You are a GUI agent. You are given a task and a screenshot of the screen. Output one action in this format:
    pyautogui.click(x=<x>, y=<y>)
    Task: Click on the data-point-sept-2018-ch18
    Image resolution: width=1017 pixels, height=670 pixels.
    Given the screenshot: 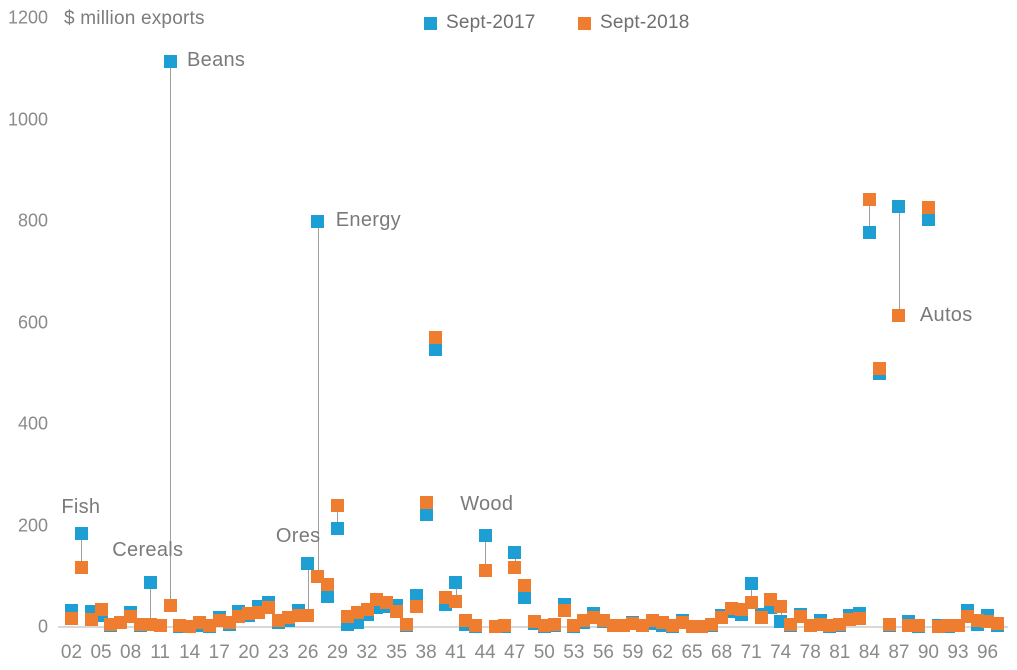 What is the action you would take?
    pyautogui.click(x=229, y=623)
    